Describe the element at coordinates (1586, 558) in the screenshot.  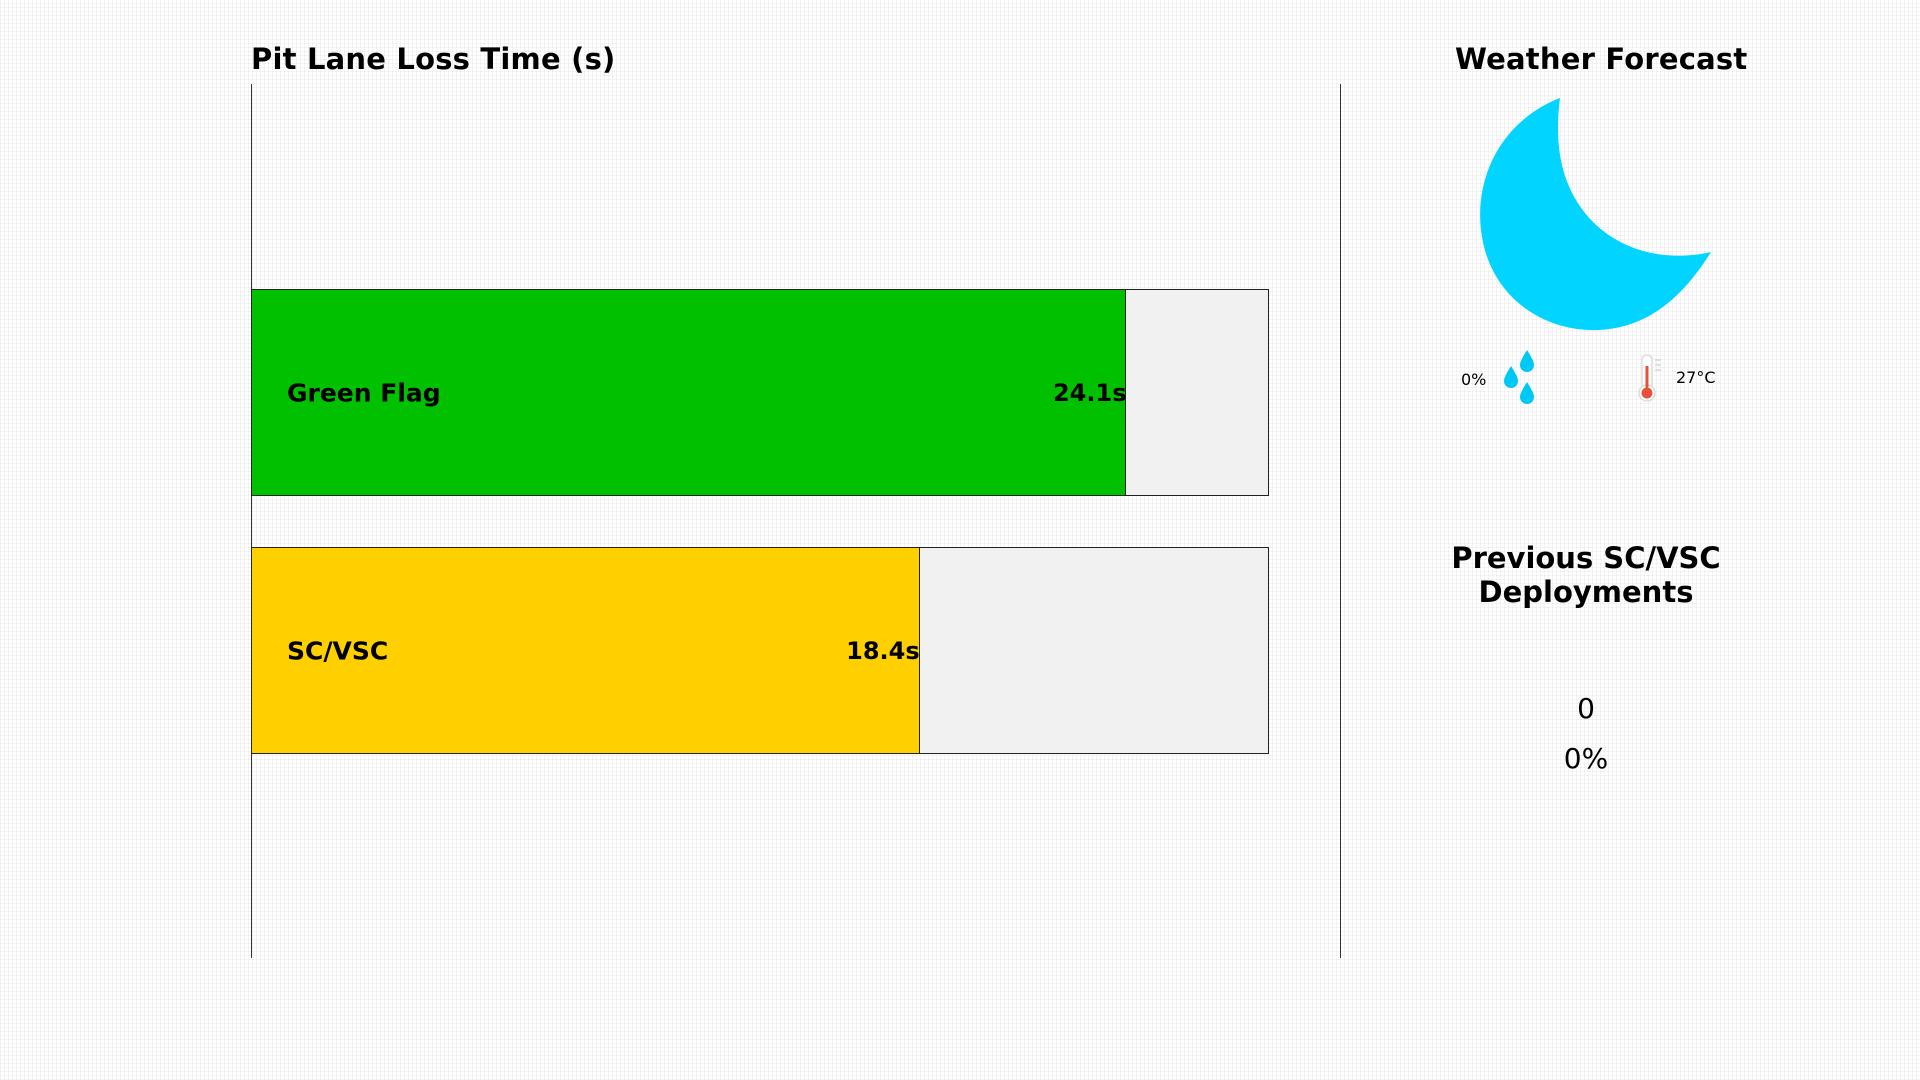
I see `sc-vsc-title-line1: Previous SC/VSC` at that location.